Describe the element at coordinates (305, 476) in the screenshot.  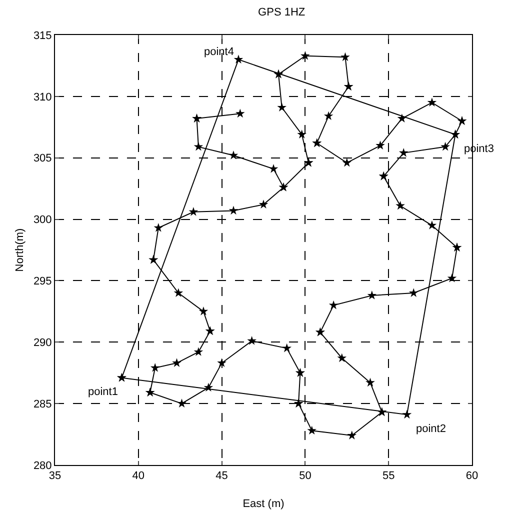
I see `x-tick-label: 50` at that location.